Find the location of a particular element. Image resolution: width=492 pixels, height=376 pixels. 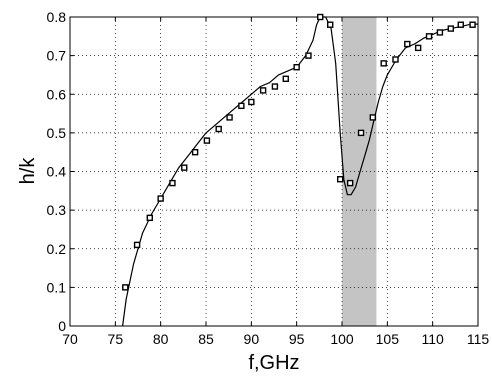

y-tick-label: 0.4 is located at coordinates (57, 172).